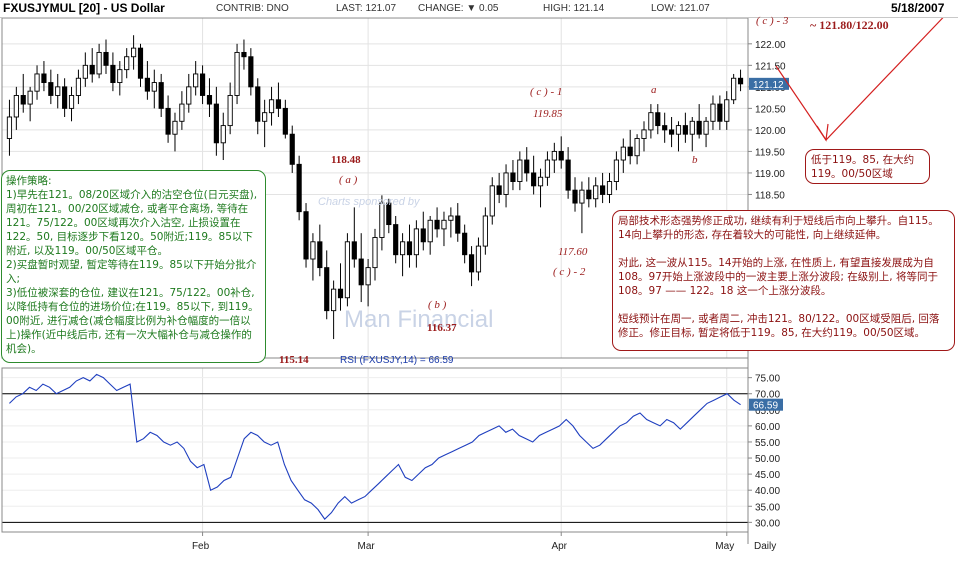 This screenshot has height=579, width=958. What do you see at coordinates (767, 443) in the screenshot?
I see `rsi-tick-label: 55.00` at bounding box center [767, 443].